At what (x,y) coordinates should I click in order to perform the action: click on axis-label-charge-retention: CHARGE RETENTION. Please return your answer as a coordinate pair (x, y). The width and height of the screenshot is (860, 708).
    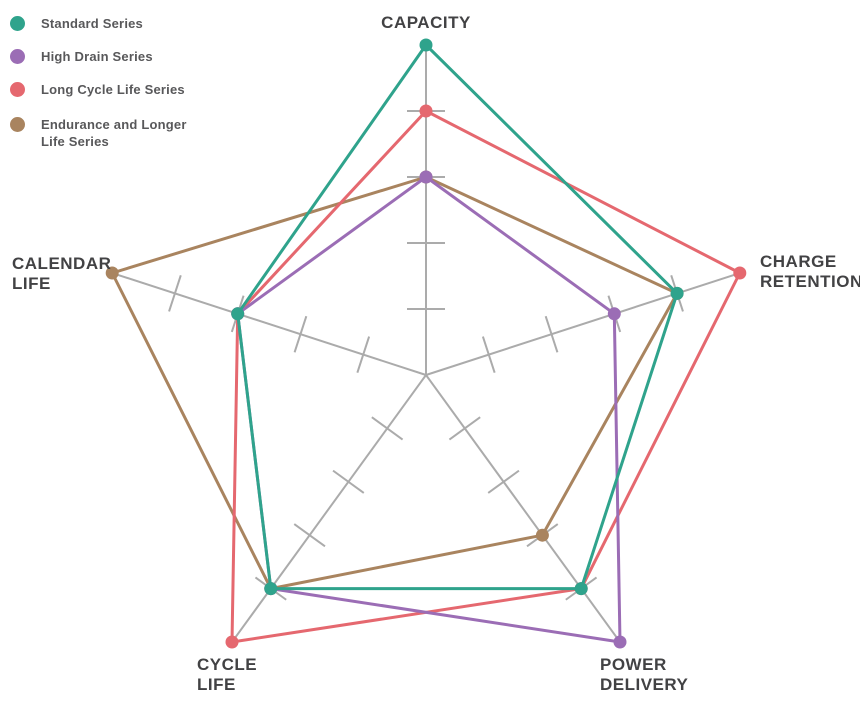
    Looking at the image, I should click on (810, 271).